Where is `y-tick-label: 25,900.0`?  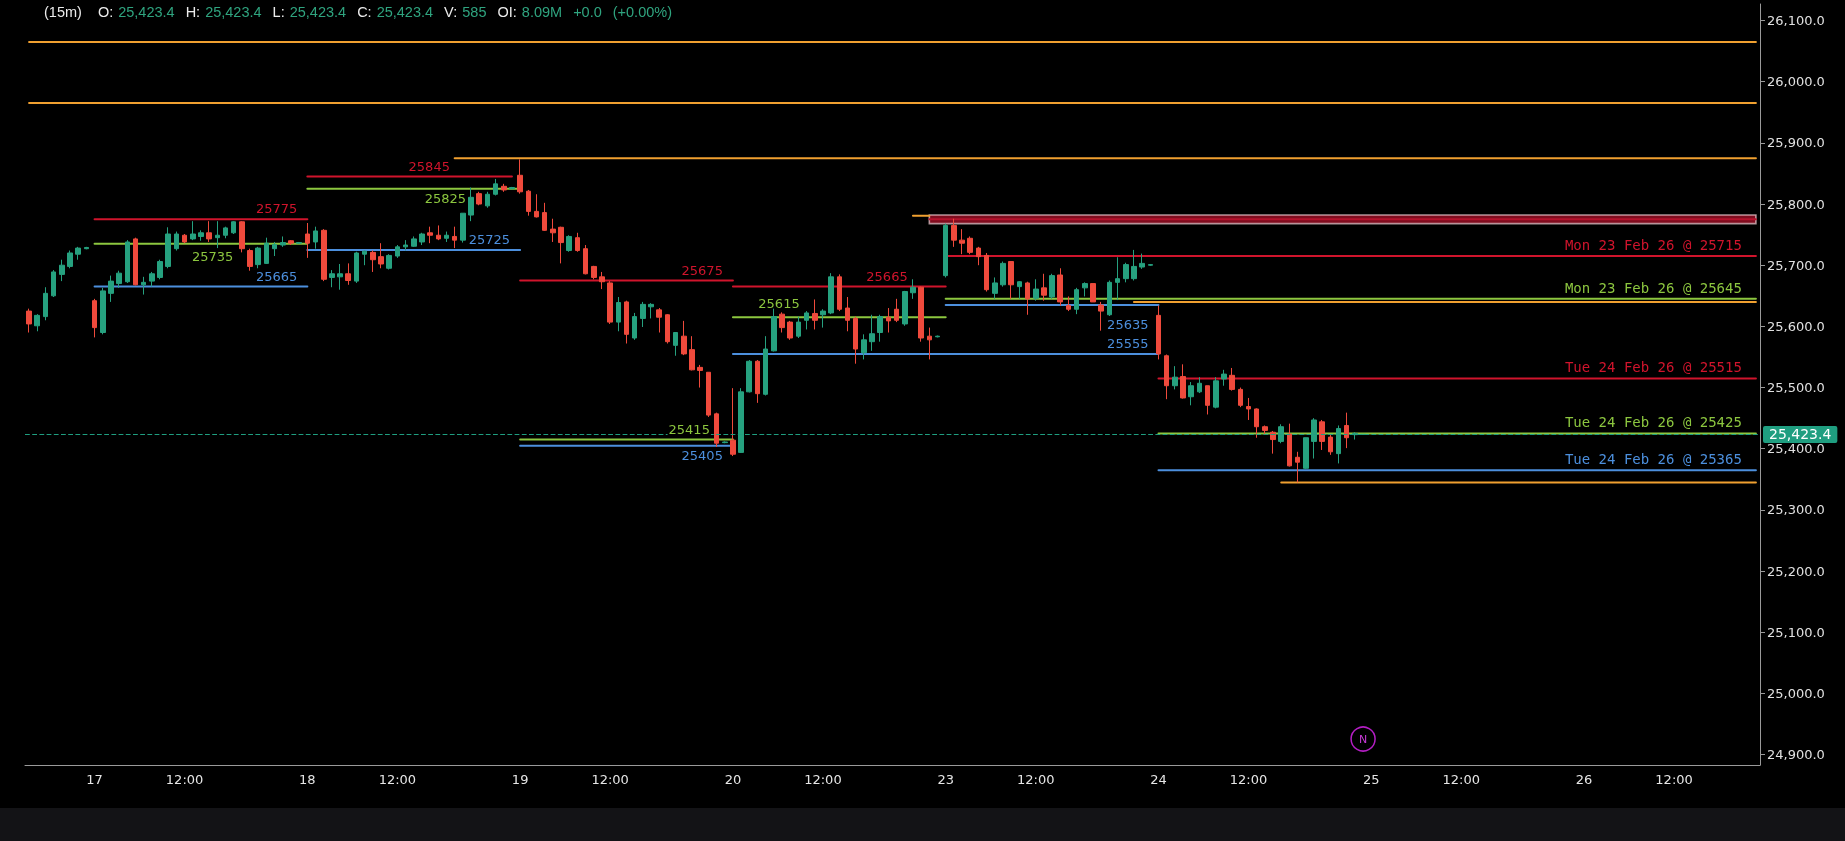
y-tick-label: 25,900.0 is located at coordinates (1796, 143).